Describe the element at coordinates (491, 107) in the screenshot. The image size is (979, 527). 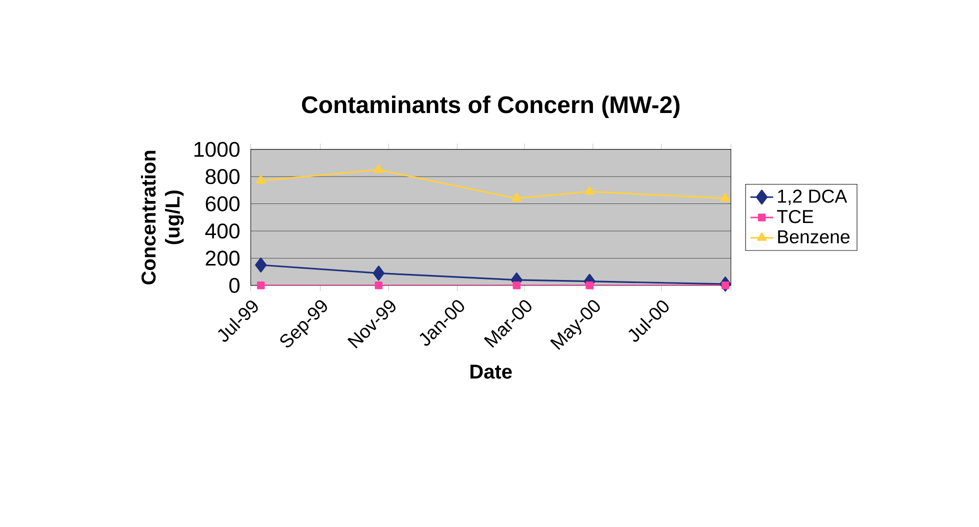
I see `chart-title: Contaminants of Concern (MW-2)` at that location.